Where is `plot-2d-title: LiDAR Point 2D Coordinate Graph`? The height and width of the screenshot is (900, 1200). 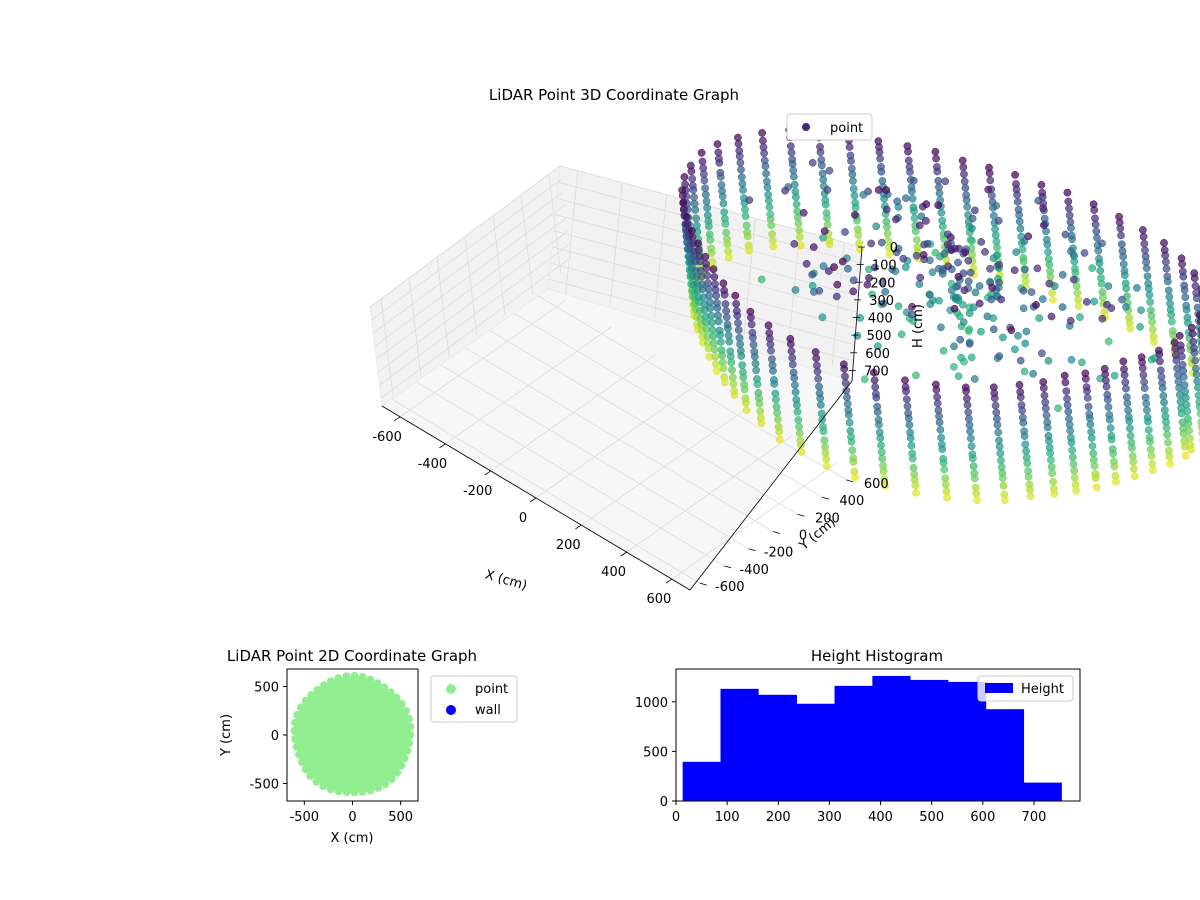
plot-2d-title: LiDAR Point 2D Coordinate Graph is located at coordinates (352, 656).